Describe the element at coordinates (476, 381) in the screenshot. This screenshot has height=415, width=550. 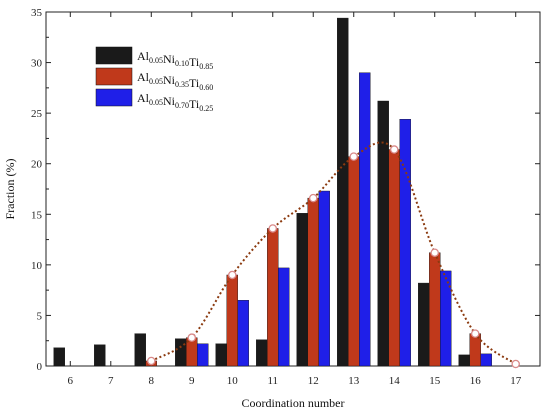
I see `x-tick-label: 16` at that location.